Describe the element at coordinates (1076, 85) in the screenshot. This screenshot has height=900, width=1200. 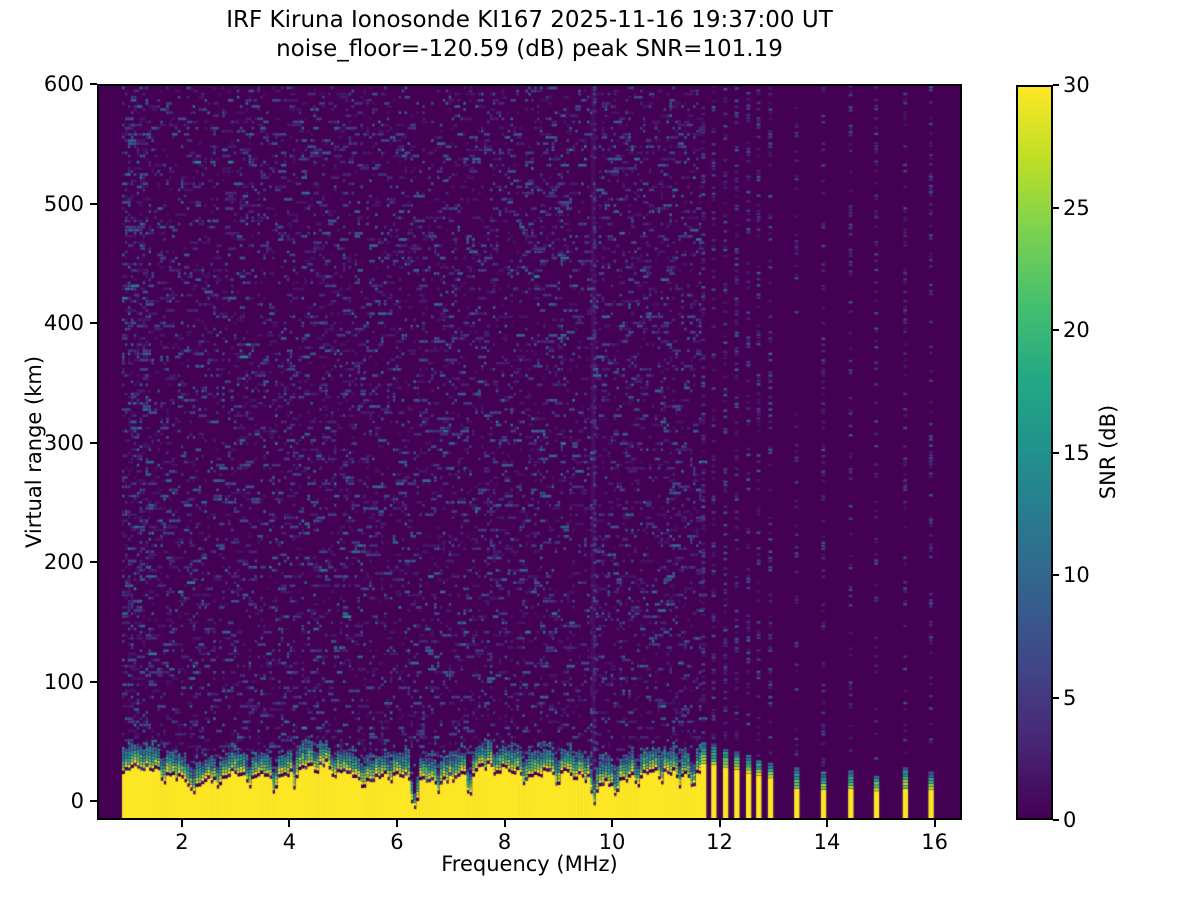
I see `colorbar-tick-label: 30` at that location.